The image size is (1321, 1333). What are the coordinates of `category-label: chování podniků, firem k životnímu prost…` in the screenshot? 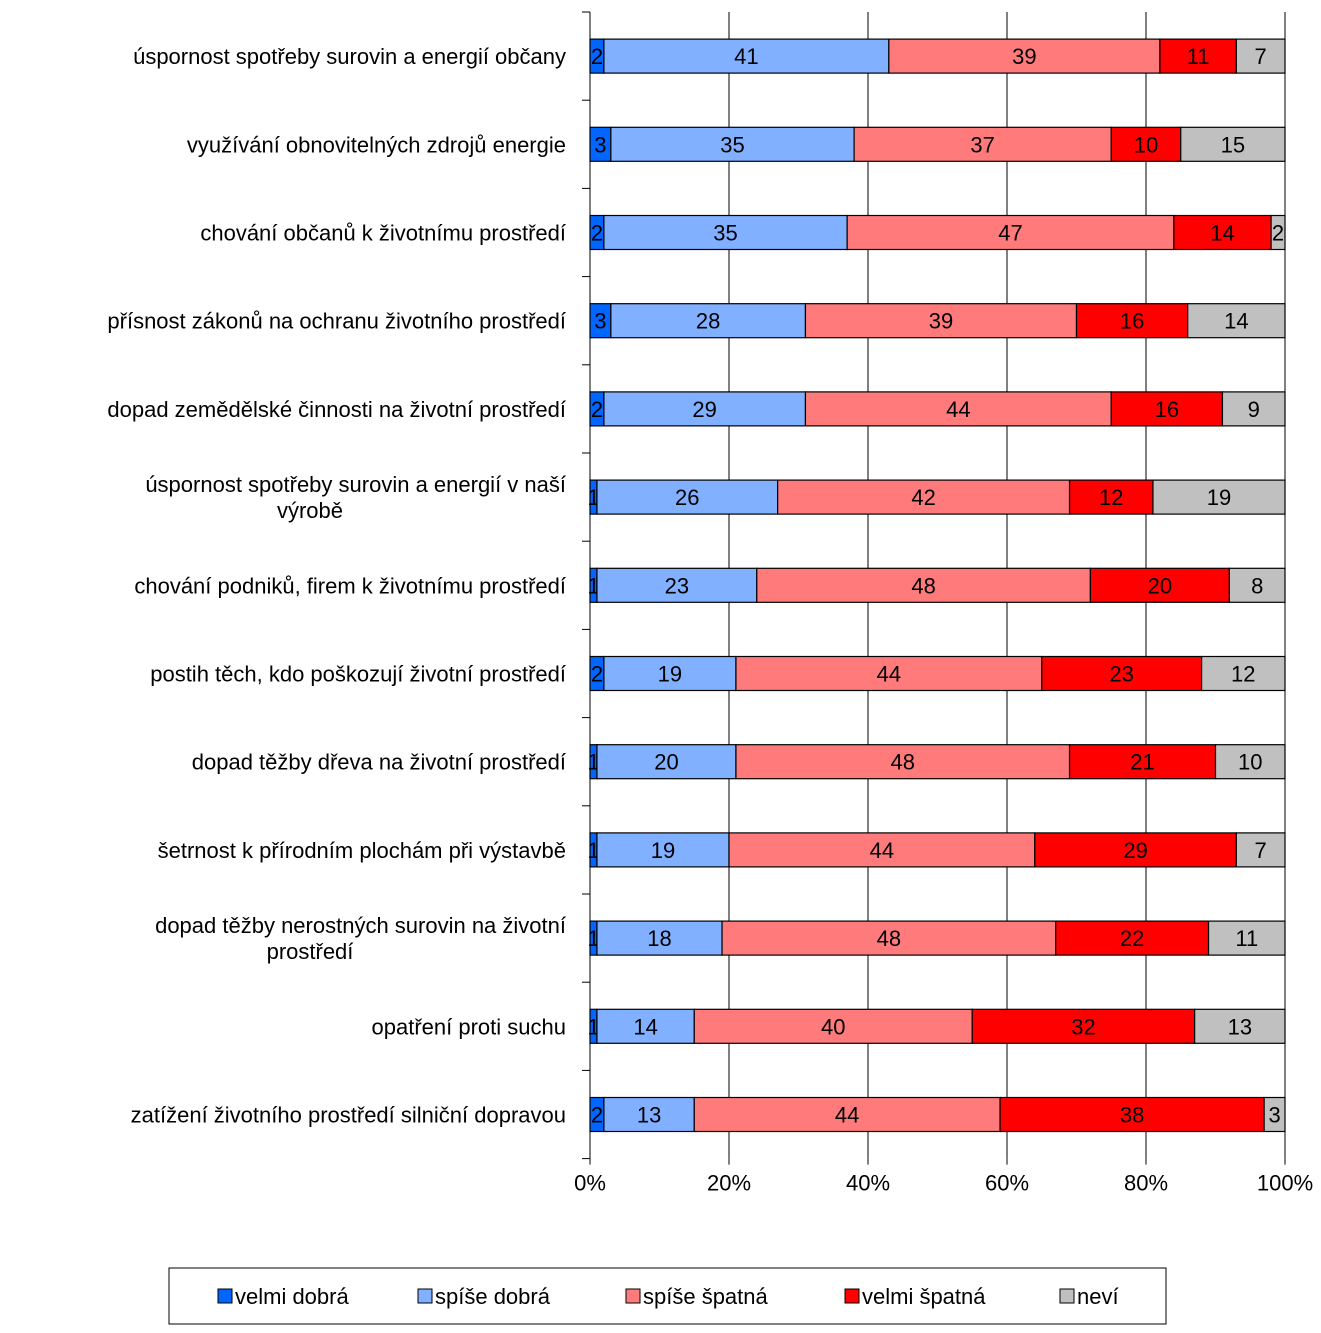 It's located at (350, 585).